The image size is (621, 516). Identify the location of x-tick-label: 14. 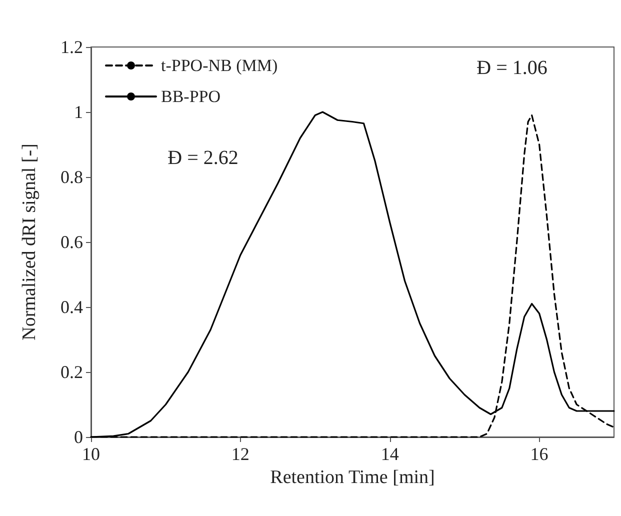
(389, 454).